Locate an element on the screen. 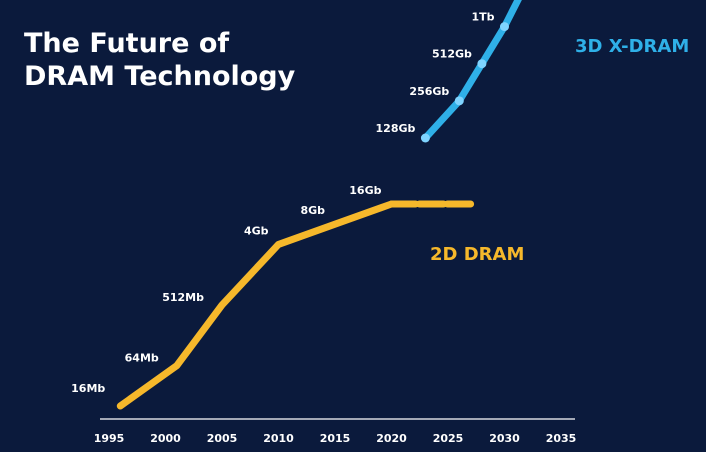 Image resolution: width=706 pixels, height=452 pixels. label-2d-2: 512Mb is located at coordinates (183, 297).